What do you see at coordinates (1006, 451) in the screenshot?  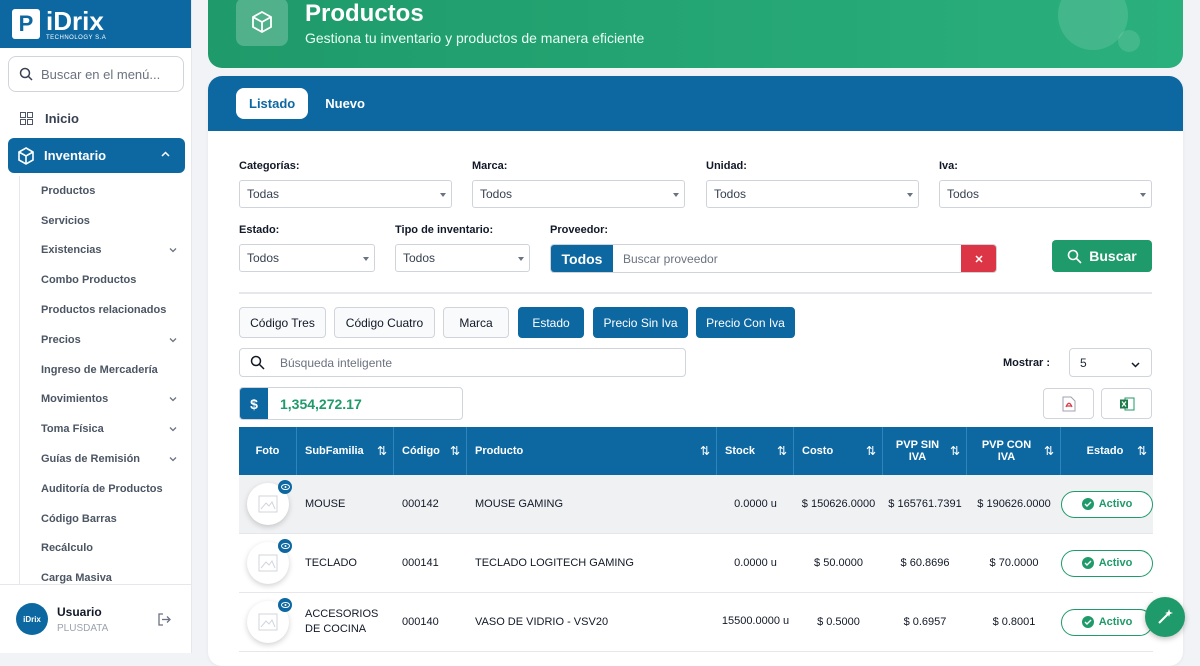 I see `col-label: PVP CON IVA` at bounding box center [1006, 451].